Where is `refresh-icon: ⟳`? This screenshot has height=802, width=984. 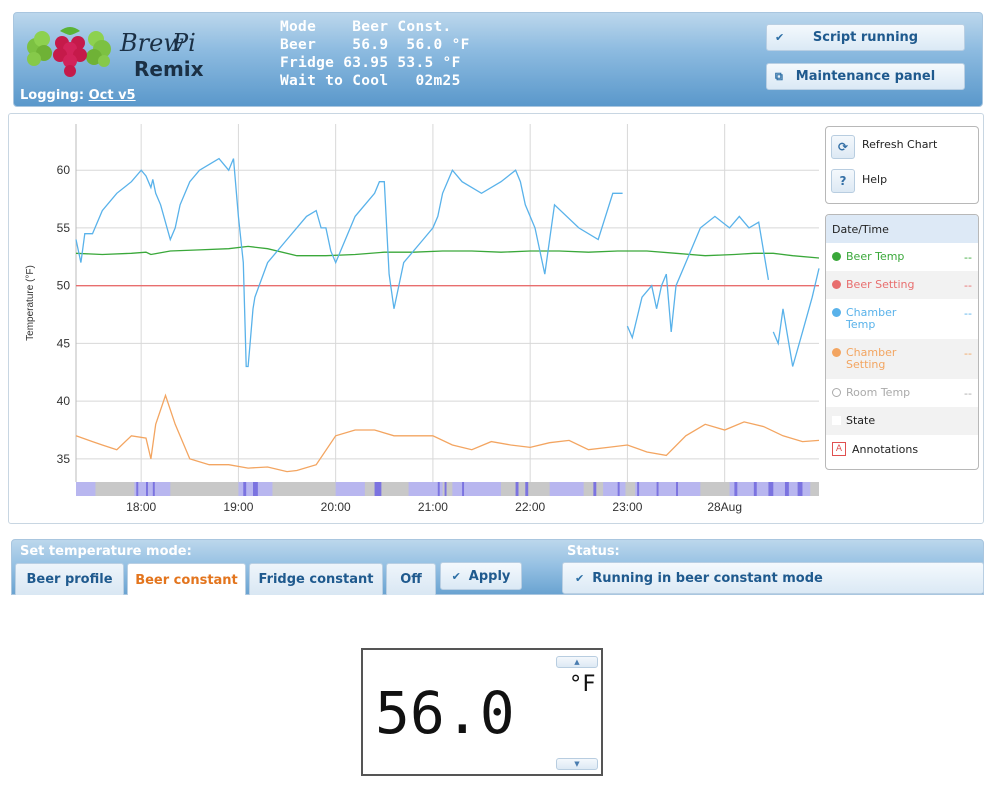 refresh-icon: ⟳ is located at coordinates (843, 147).